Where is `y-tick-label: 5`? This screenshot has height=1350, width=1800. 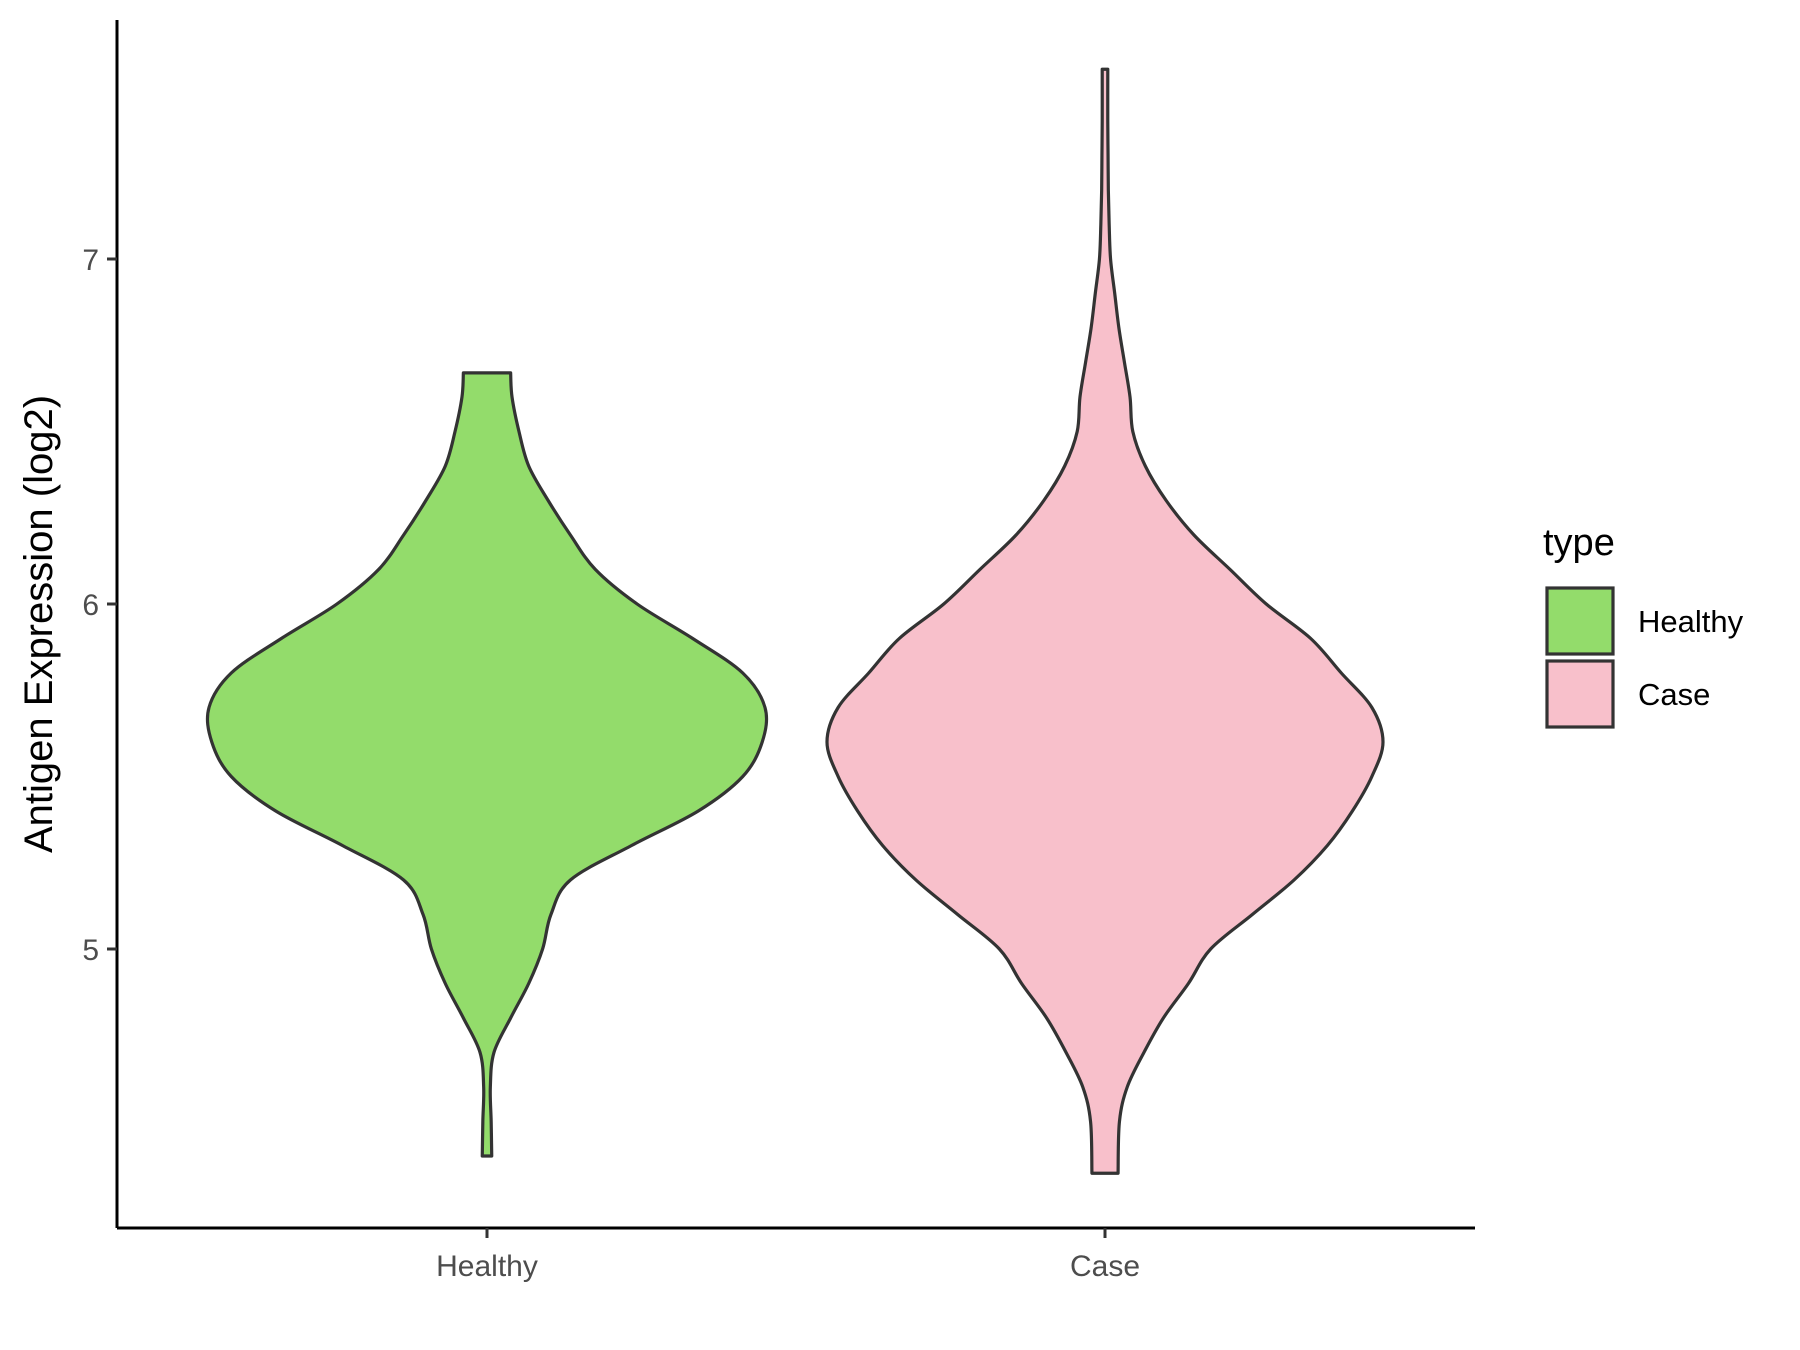 y-tick-label: 5 is located at coordinates (90, 950).